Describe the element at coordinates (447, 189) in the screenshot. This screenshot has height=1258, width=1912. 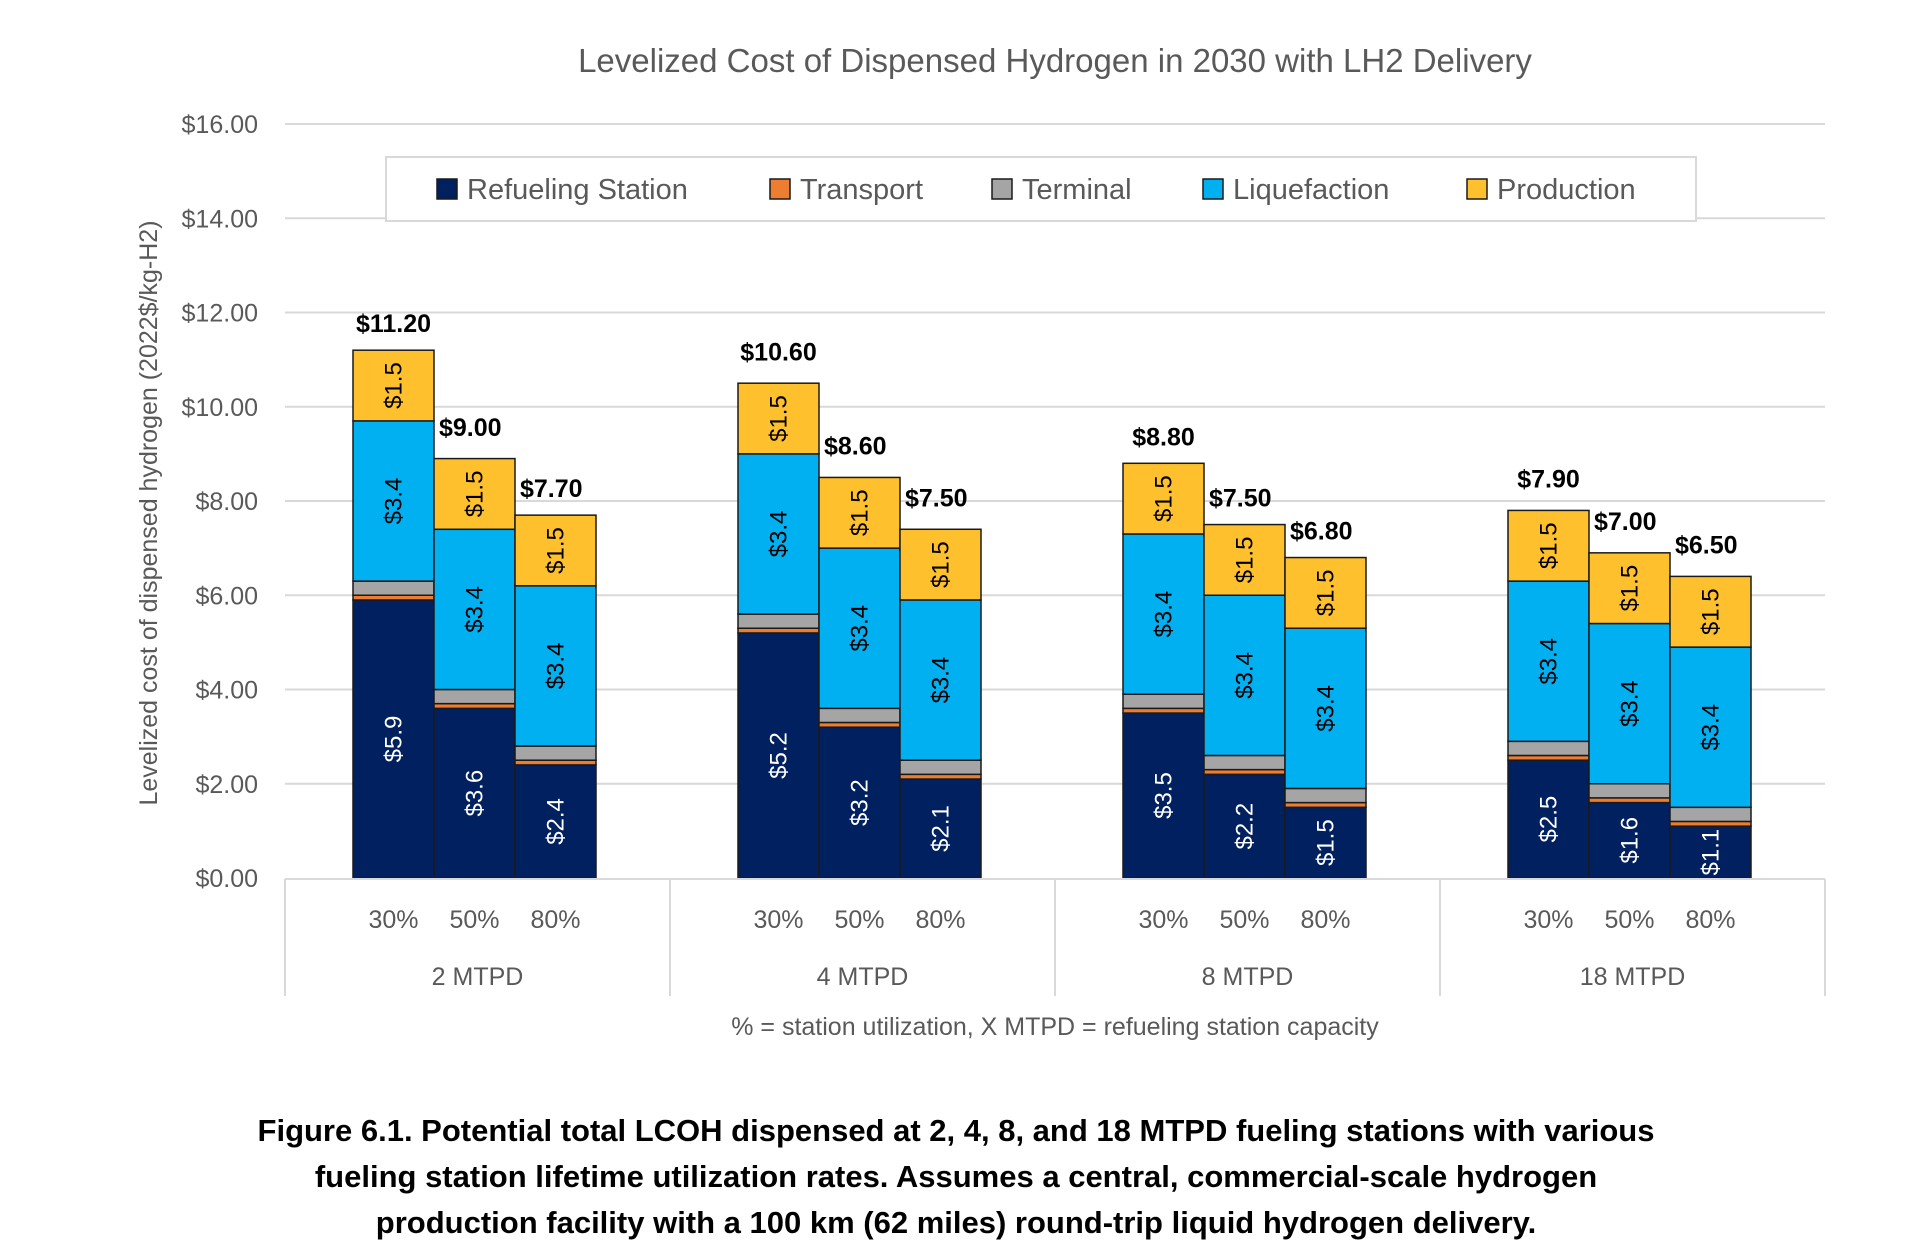
I see `legend-swatch-refueling-station` at that location.